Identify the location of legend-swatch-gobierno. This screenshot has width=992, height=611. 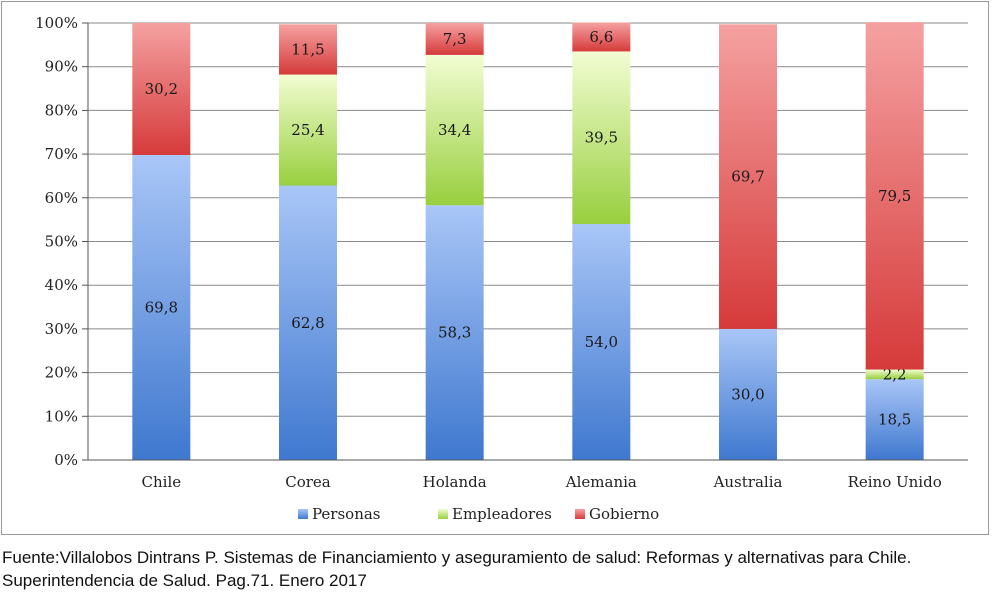
(580, 514).